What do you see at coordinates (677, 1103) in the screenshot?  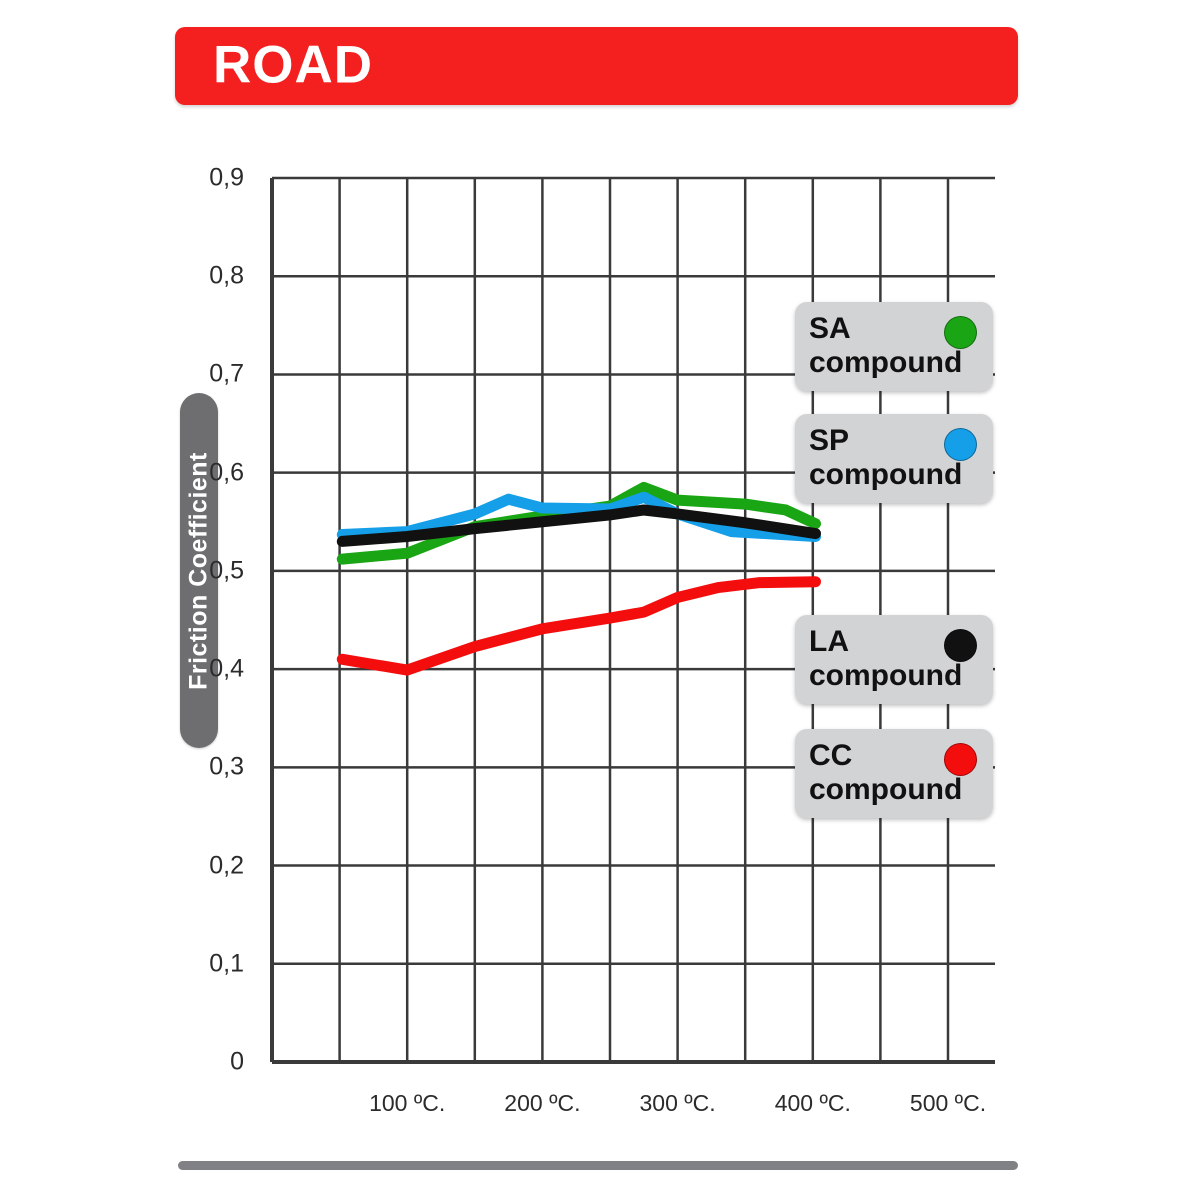 I see `x-axis-tick-label: 300 ºC.` at bounding box center [677, 1103].